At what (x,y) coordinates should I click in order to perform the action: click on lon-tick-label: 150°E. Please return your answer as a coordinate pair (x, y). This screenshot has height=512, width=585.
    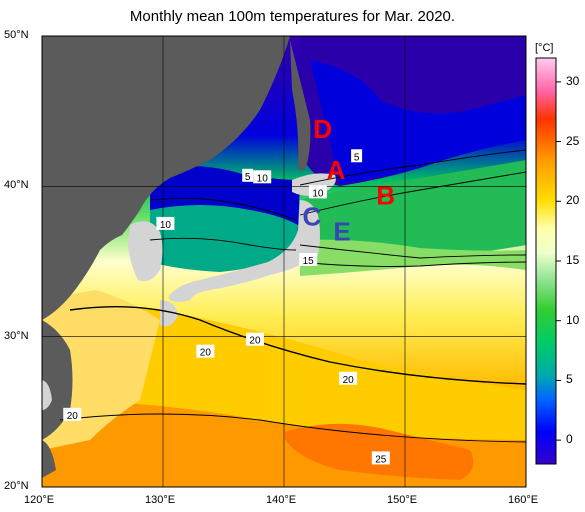
    Looking at the image, I should click on (402, 500).